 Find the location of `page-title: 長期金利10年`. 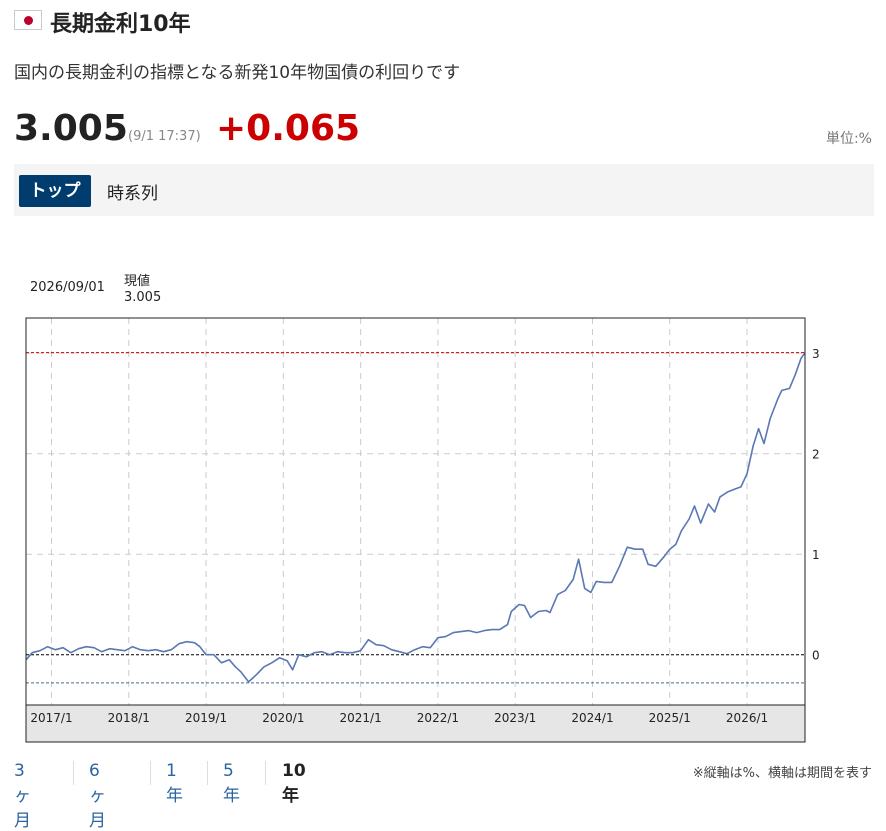

page-title: 長期金利10年 is located at coordinates (120, 24).